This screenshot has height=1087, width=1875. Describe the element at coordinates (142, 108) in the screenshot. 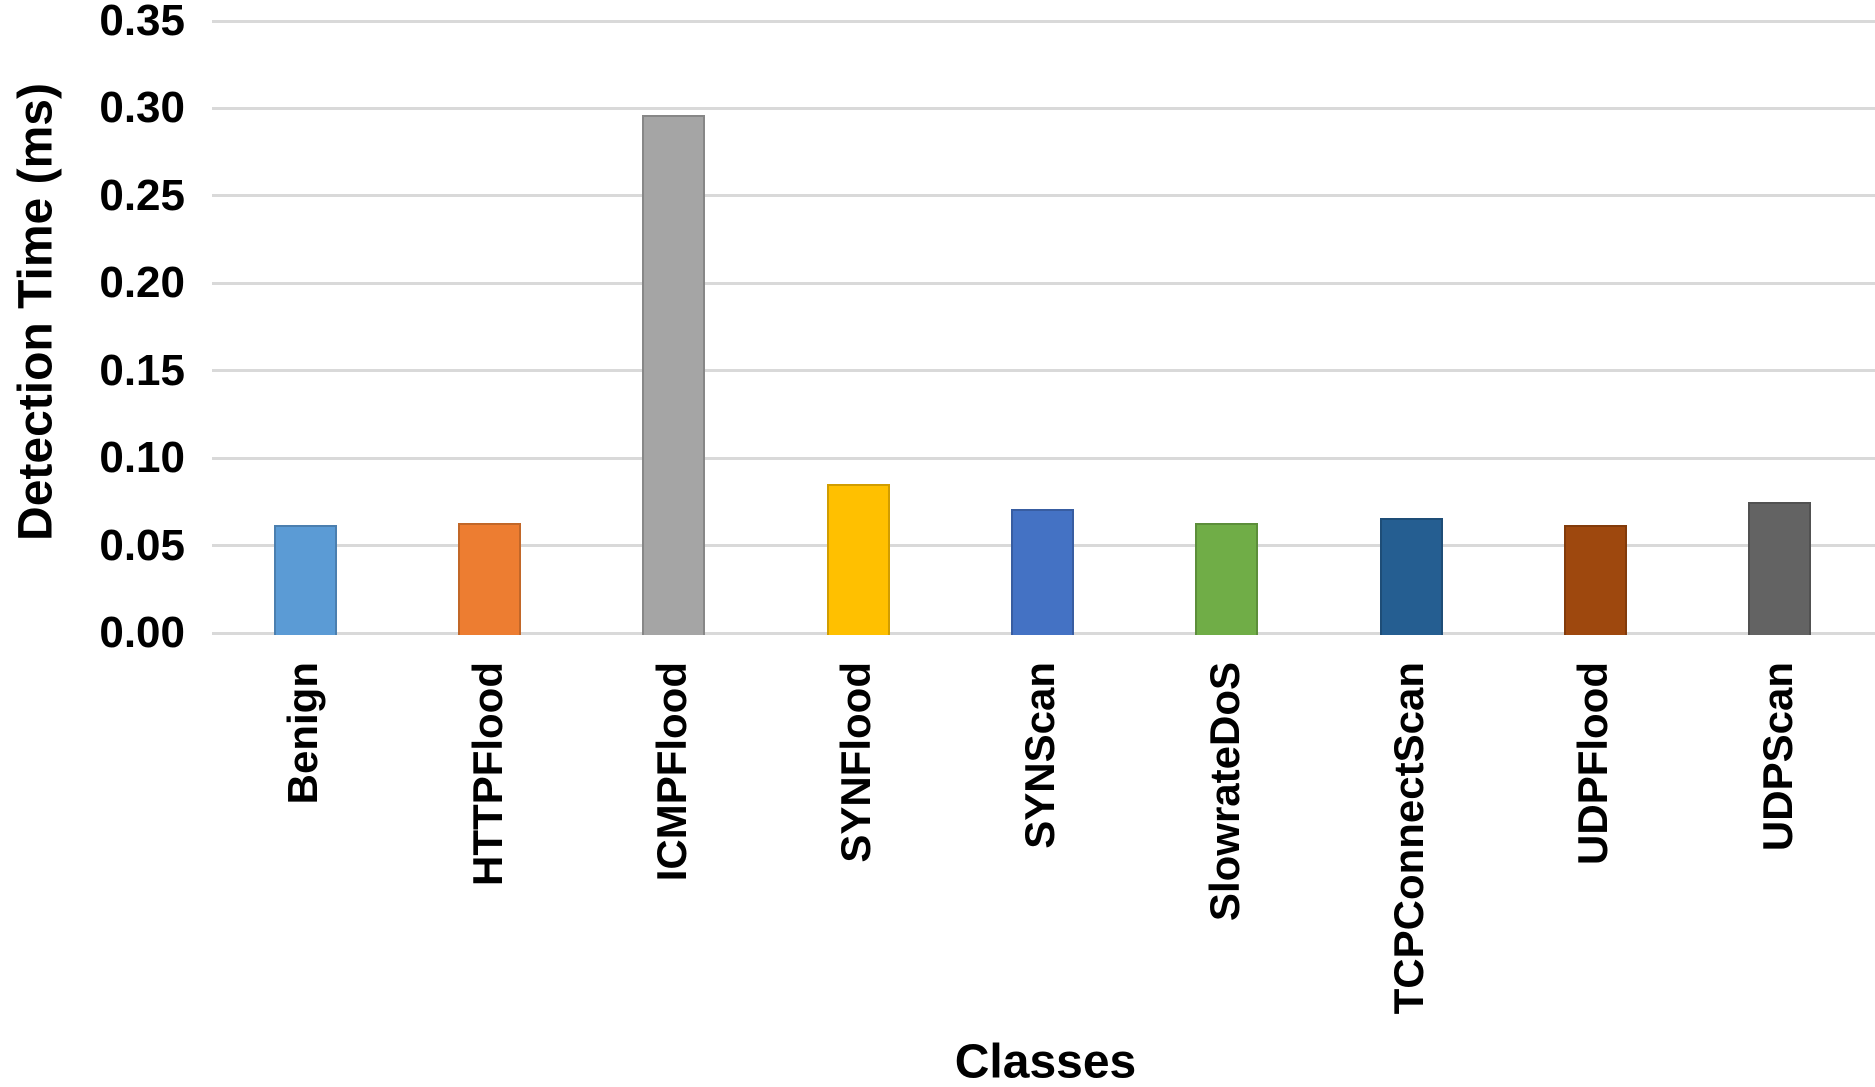

I see `y-tick-label-0.30: 0.30` at that location.